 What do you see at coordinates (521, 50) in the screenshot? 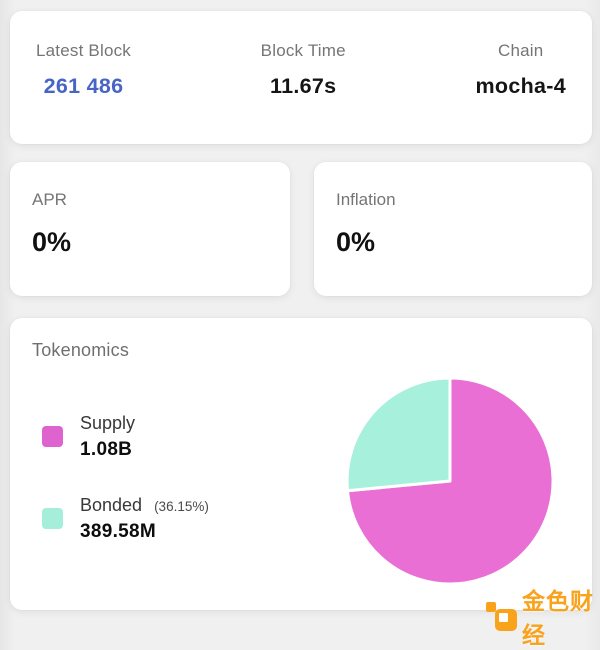
I see `chain-label: Chain` at bounding box center [521, 50].